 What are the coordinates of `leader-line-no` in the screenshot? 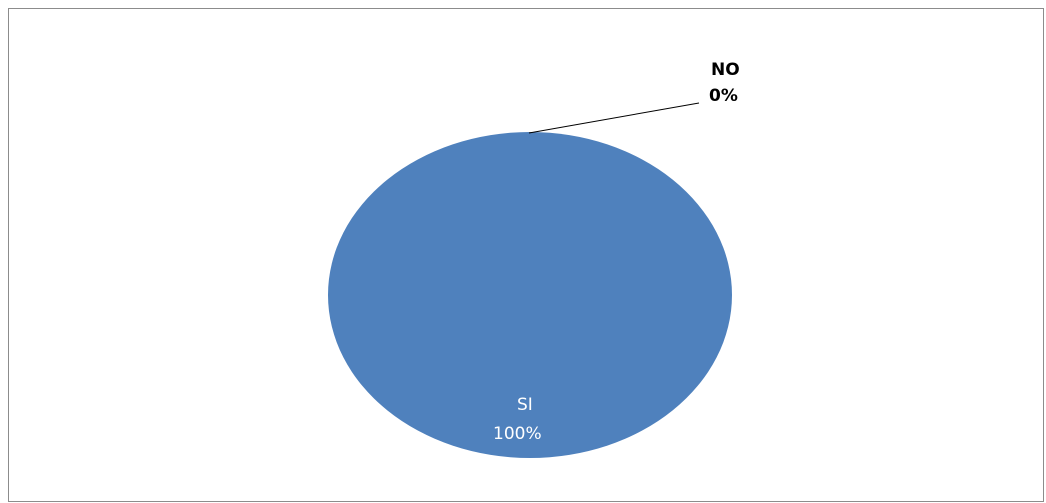 It's located at (614, 118).